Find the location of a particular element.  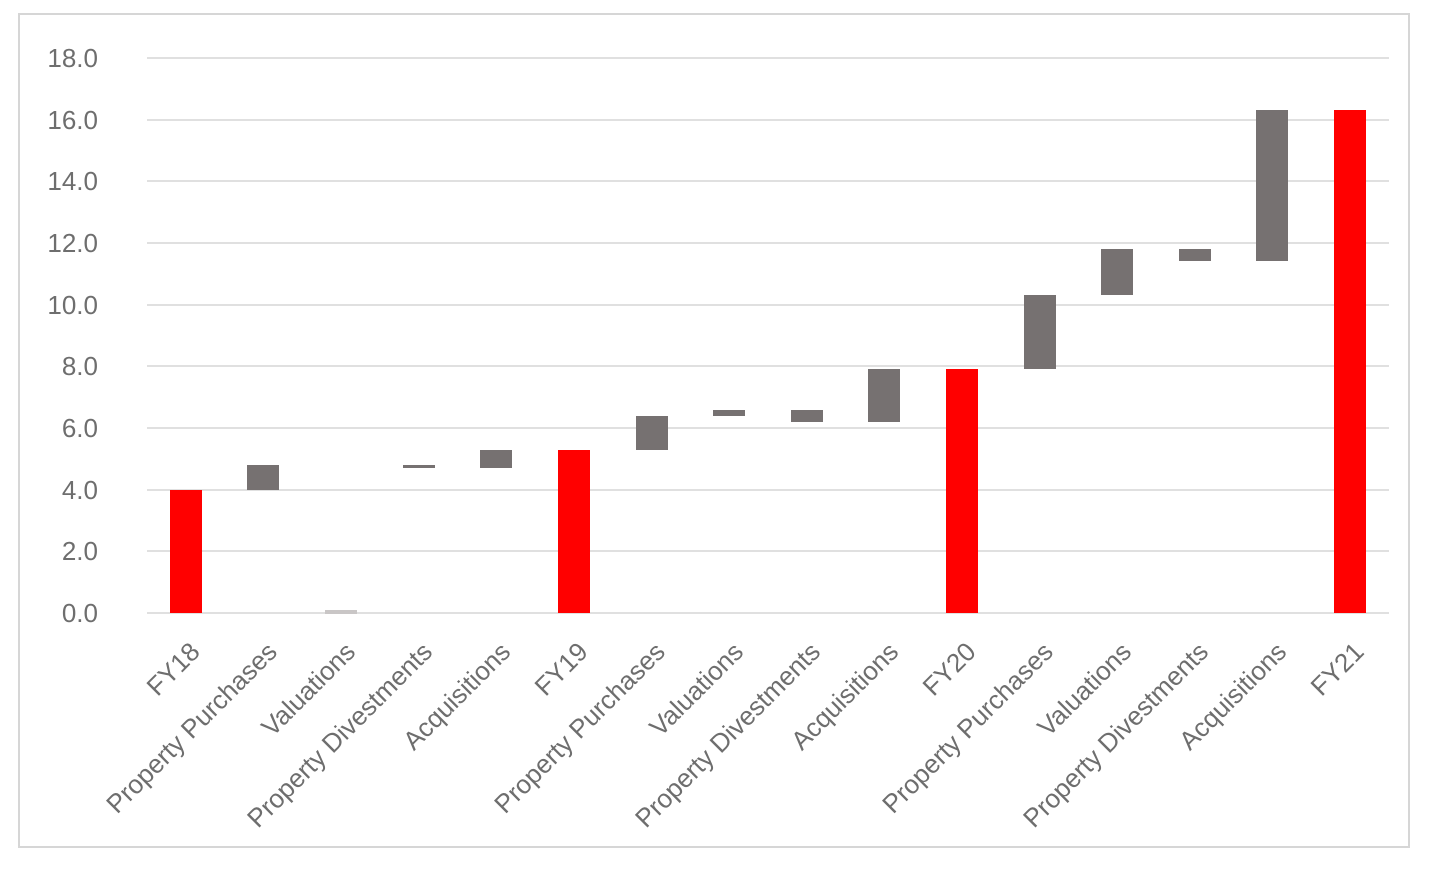

y-tick-label: 16.0 is located at coordinates (72, 119).